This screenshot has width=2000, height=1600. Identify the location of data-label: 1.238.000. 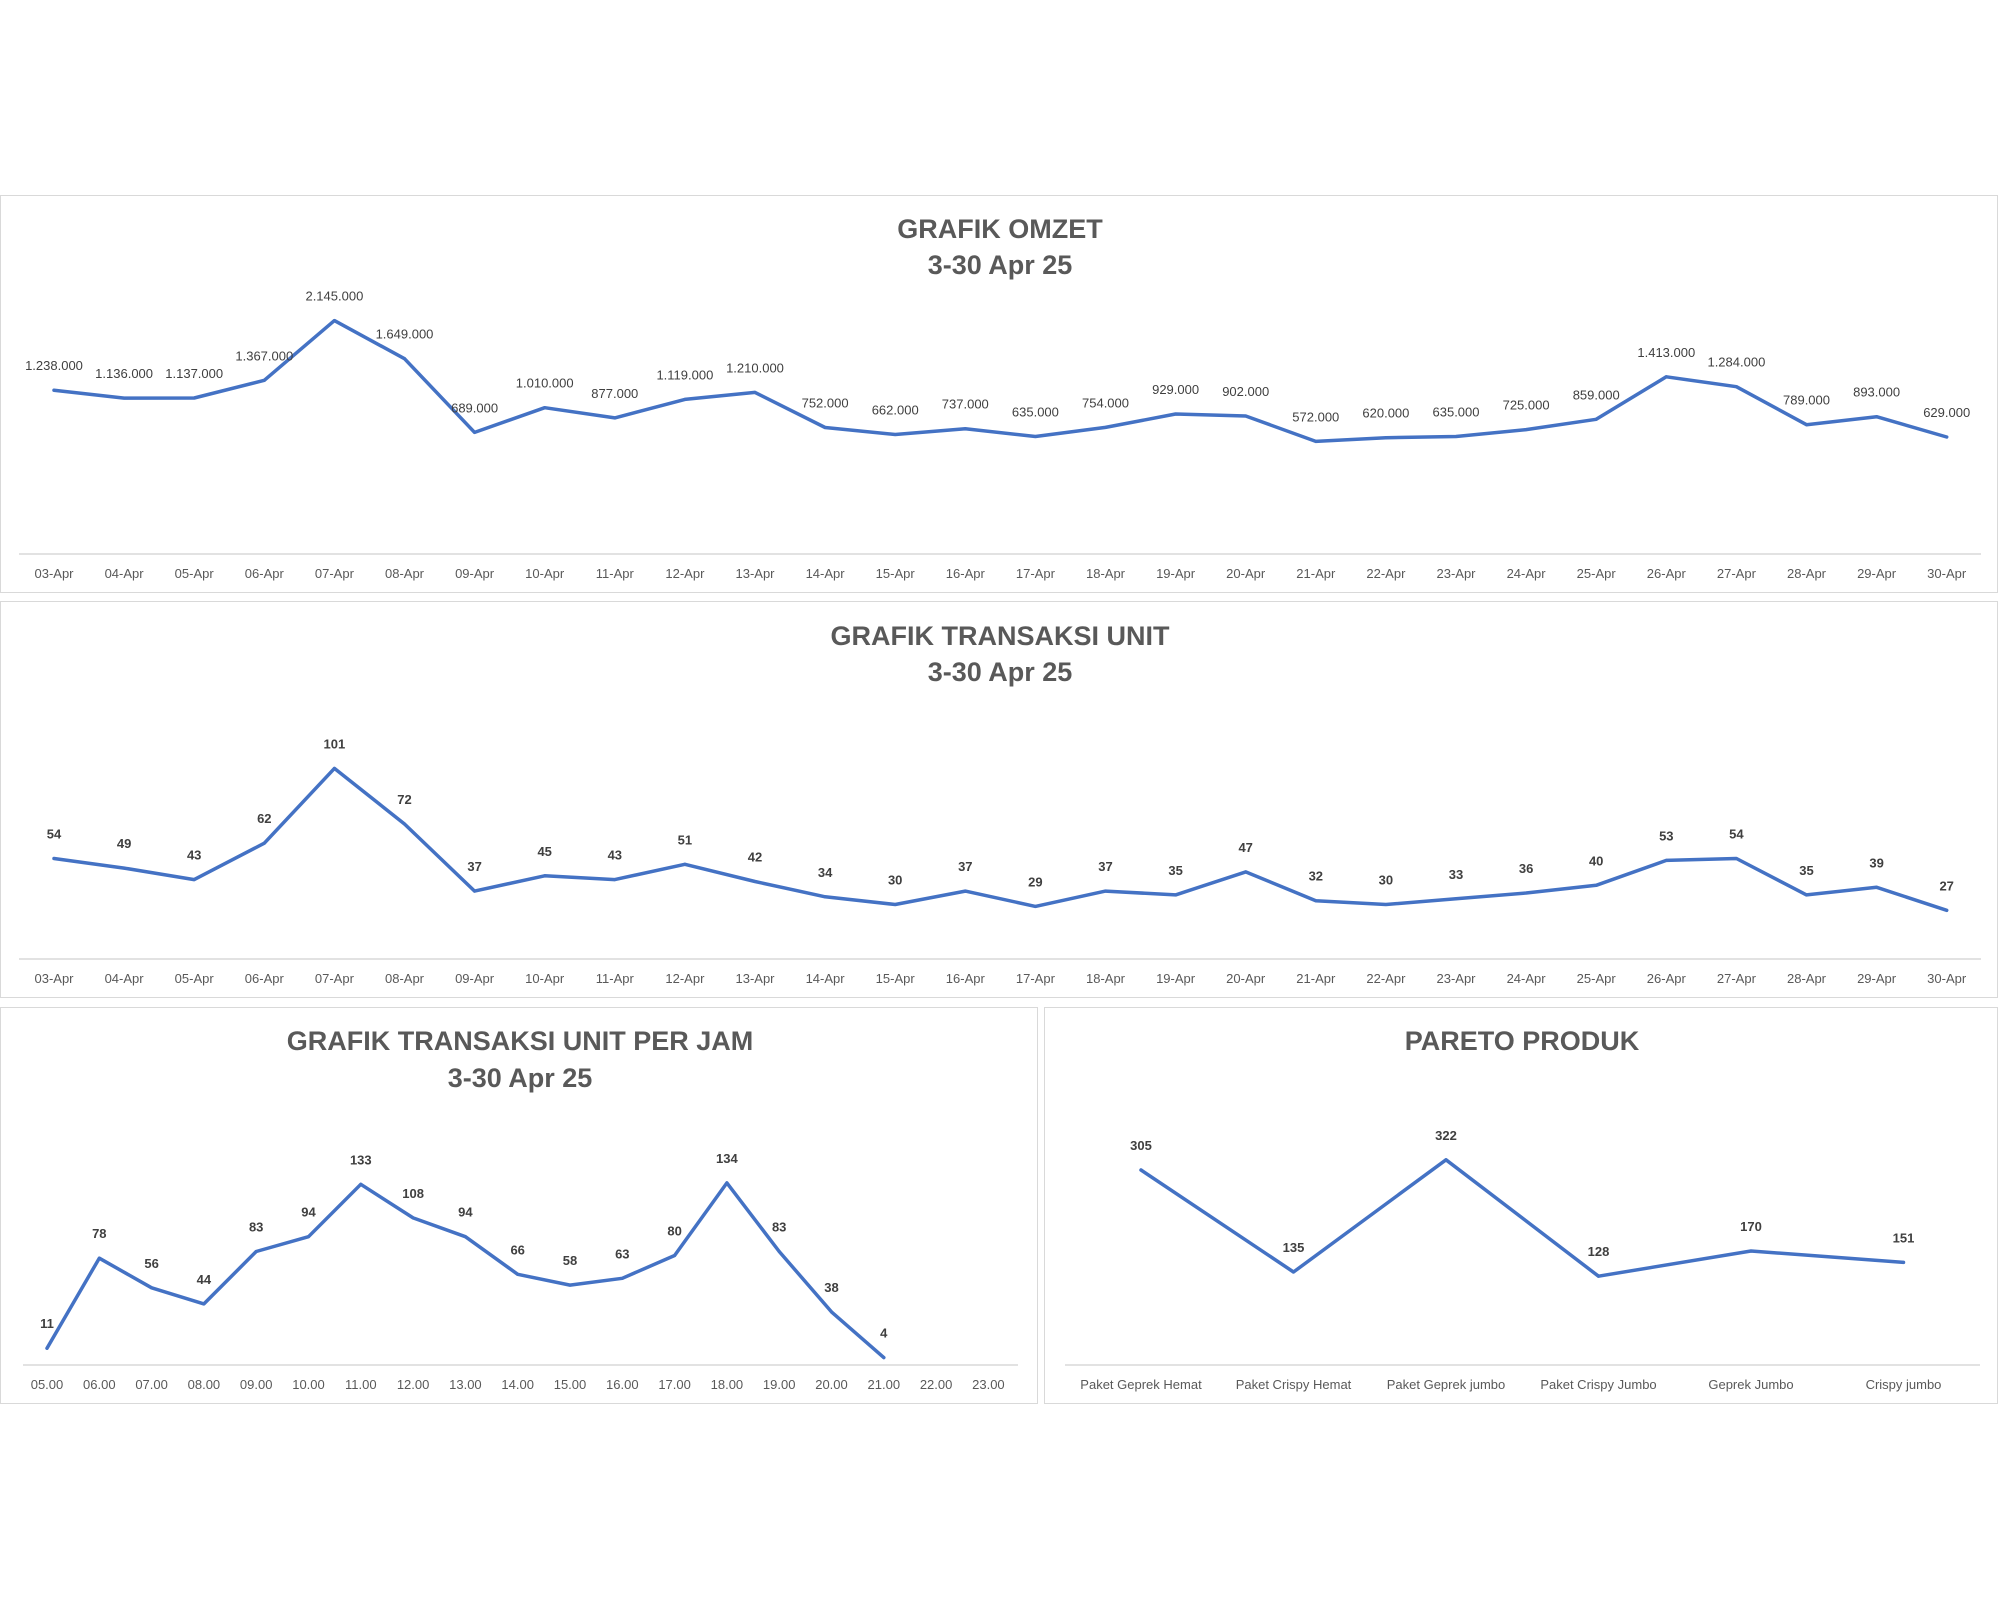
(54, 365).